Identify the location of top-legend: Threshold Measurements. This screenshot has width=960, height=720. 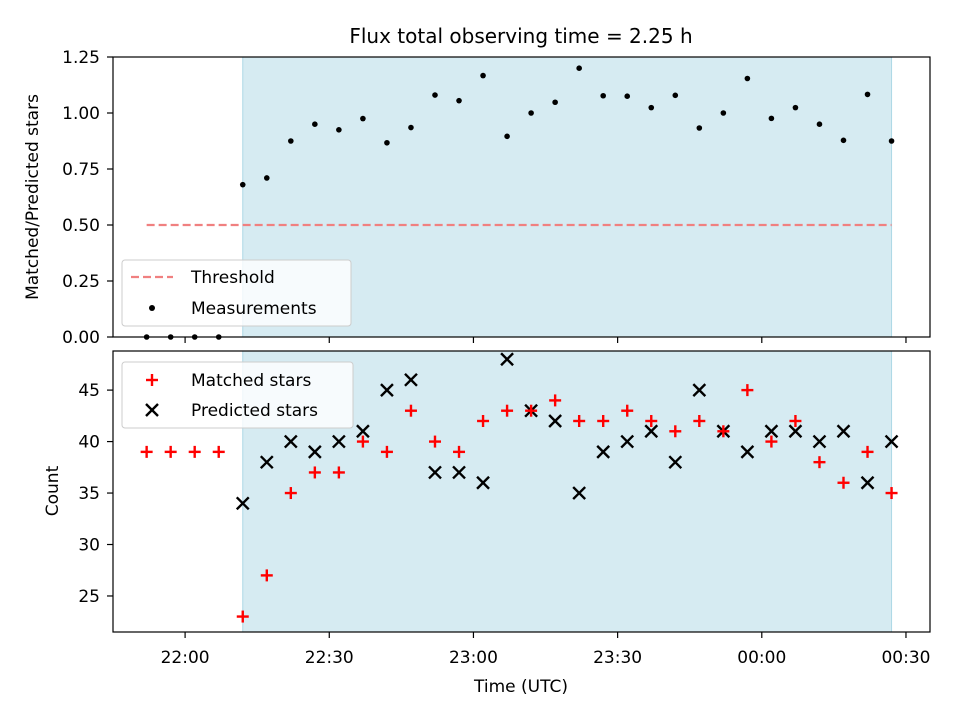
(236, 293).